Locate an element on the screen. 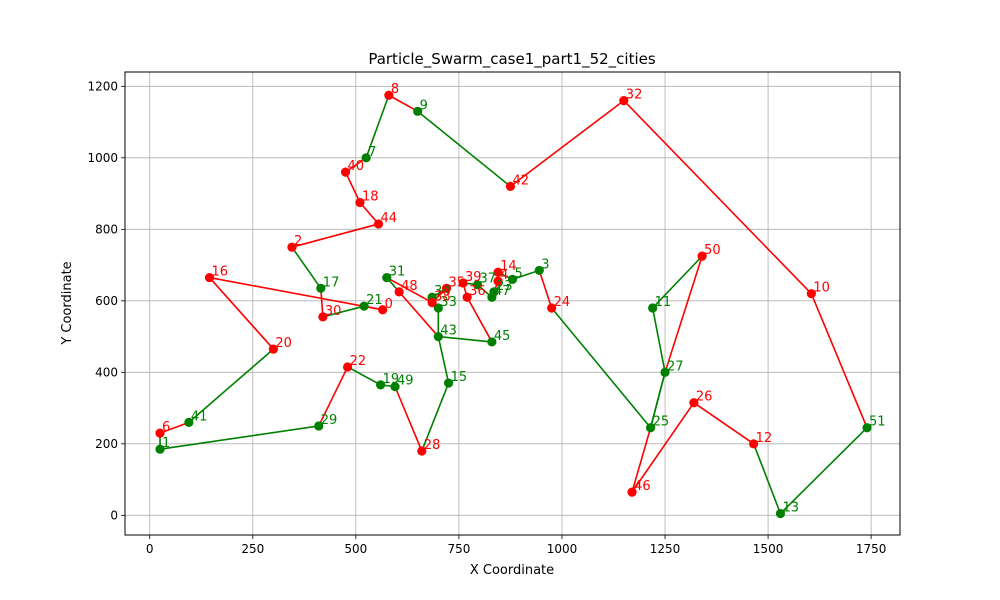 The image size is (1000, 600). city-label: 25 is located at coordinates (661, 422).